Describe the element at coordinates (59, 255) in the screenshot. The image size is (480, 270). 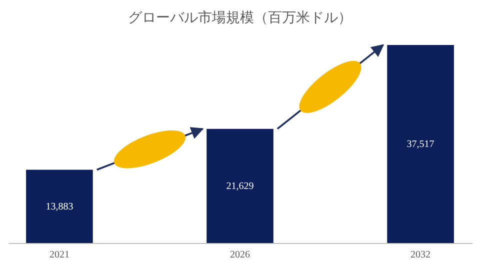
I see `x-tick-label: 2021` at that location.